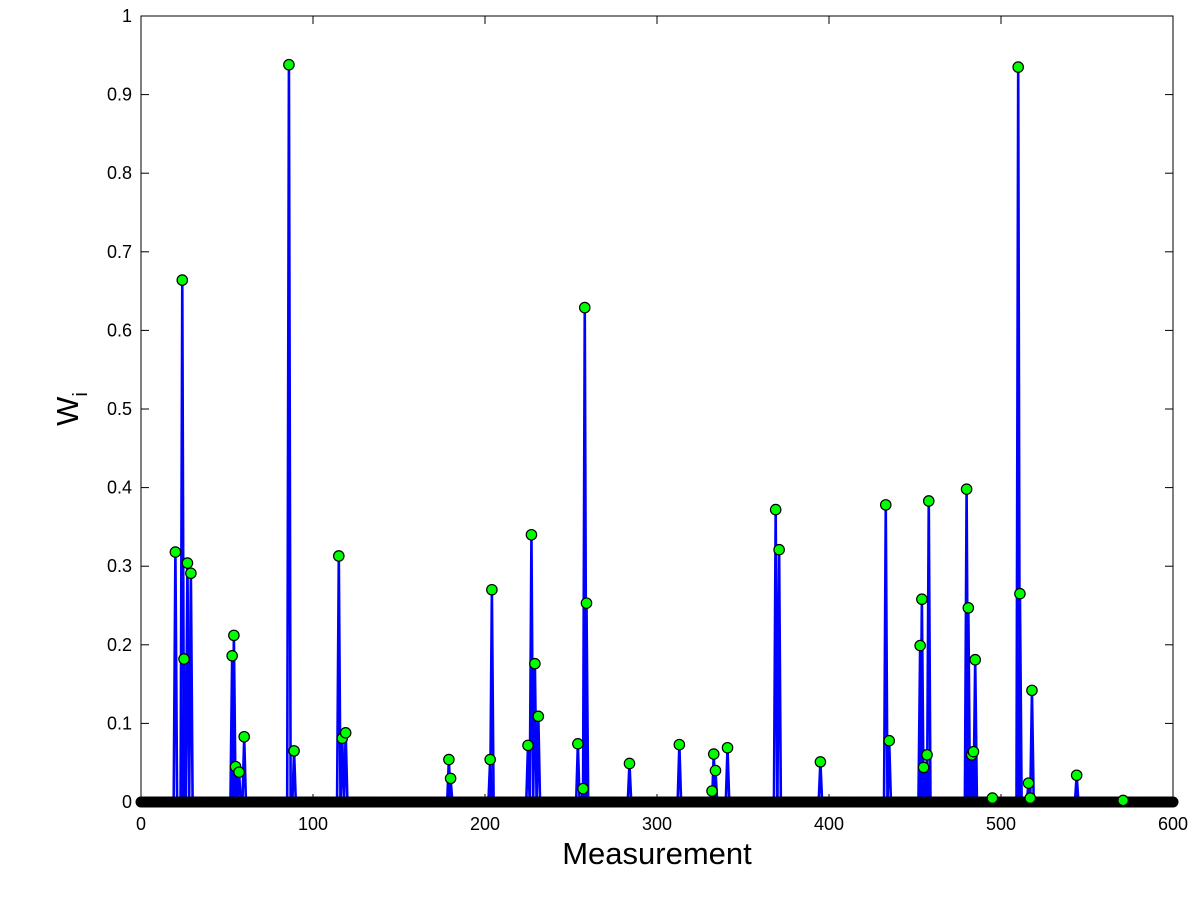 The height and width of the screenshot is (900, 1200). I want to click on y-tick-label: 1, so click(127, 16).